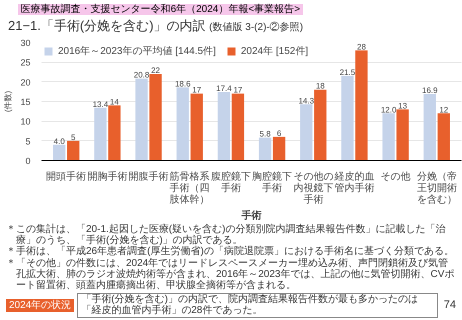 The width and height of the screenshot is (462, 320). I want to click on x-tick-label: その他の内視鏡下手術, so click(313, 188).